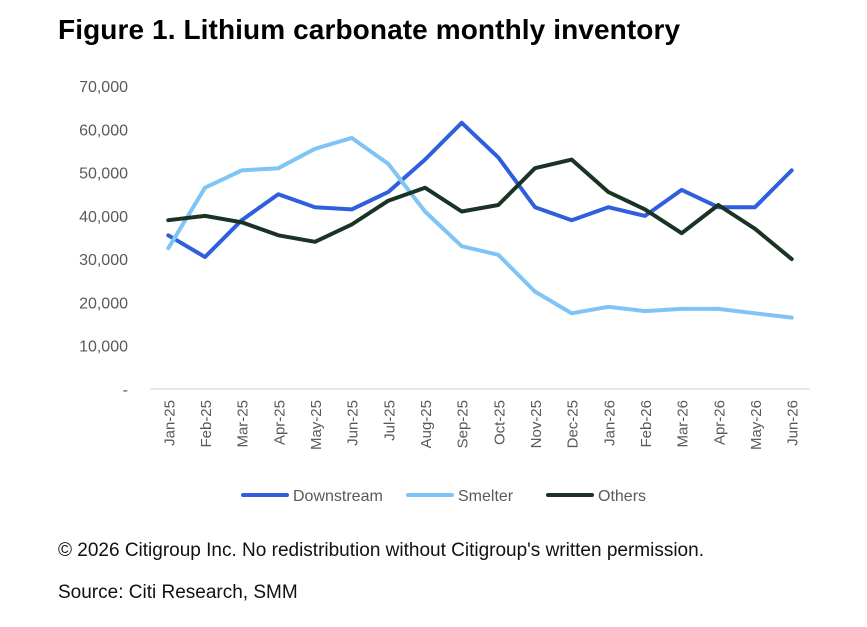 The width and height of the screenshot is (867, 627). What do you see at coordinates (499, 422) in the screenshot?
I see `x-tick-label: Oct-25` at bounding box center [499, 422].